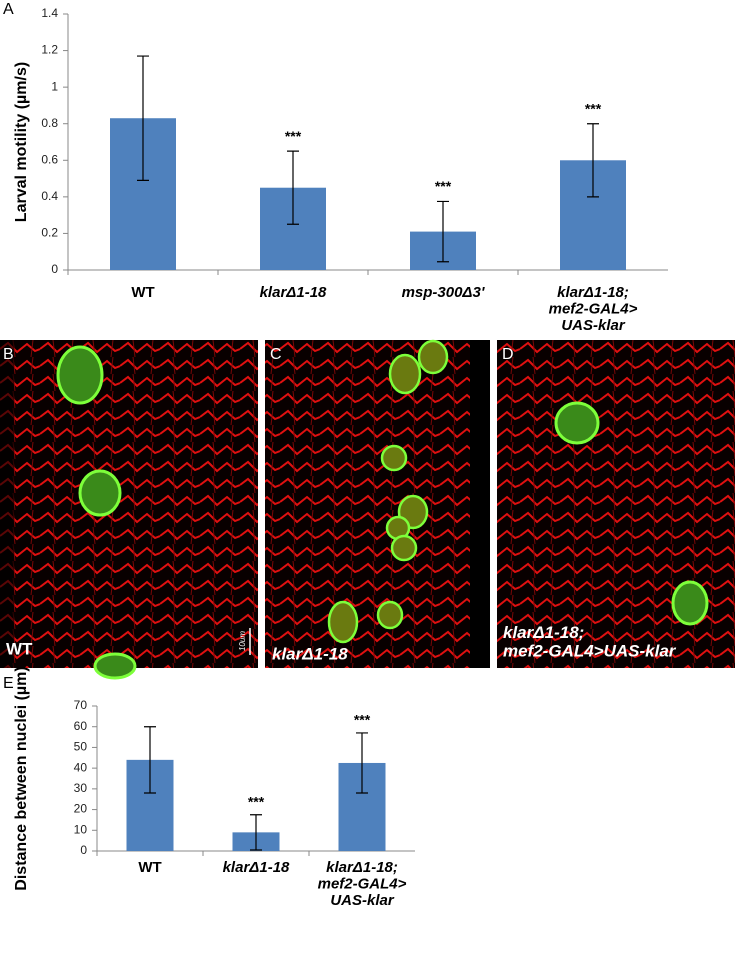  Describe the element at coordinates (8, 683) in the screenshot. I see `panel-label: E` at that location.